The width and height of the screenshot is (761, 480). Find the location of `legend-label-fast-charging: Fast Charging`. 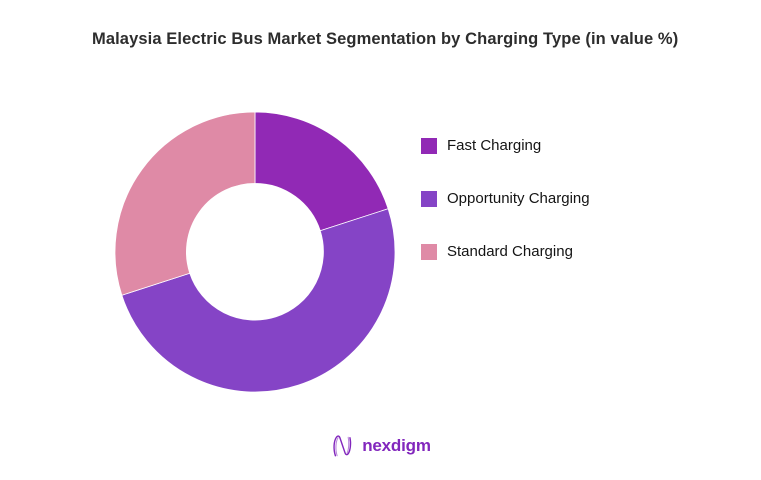

legend-label-fast-charging: Fast Charging is located at coordinates (494, 145).